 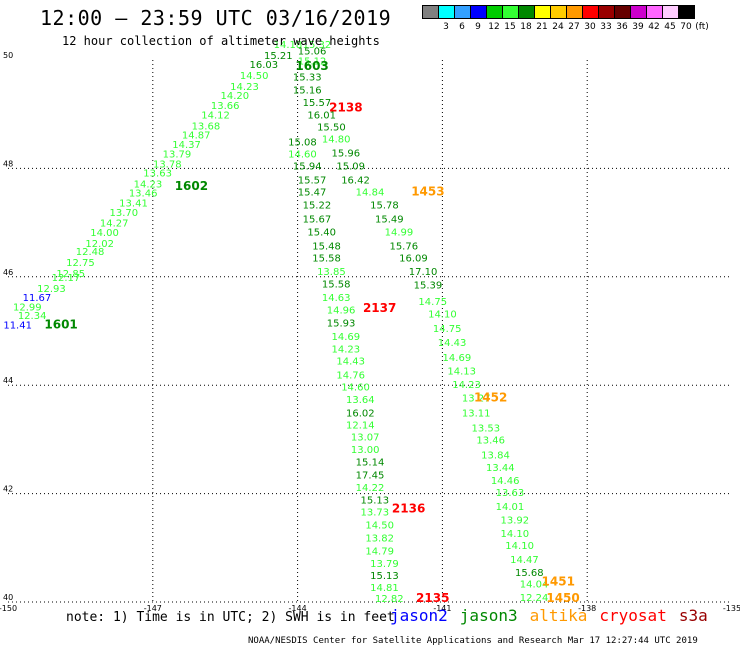 What do you see at coordinates (196, 136) in the screenshot?
I see `wave-height-value: 14.87` at bounding box center [196, 136].